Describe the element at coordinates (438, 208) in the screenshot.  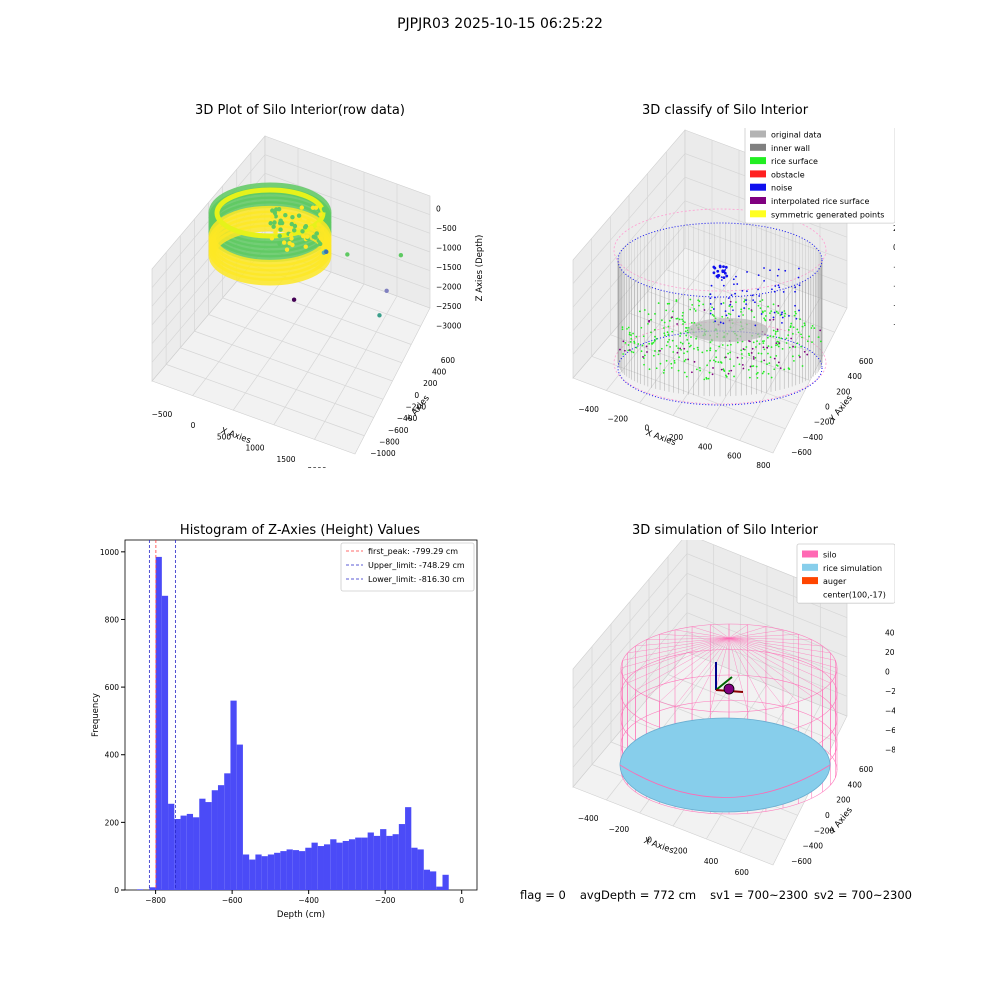
I see `z-tick-label: 0` at that location.